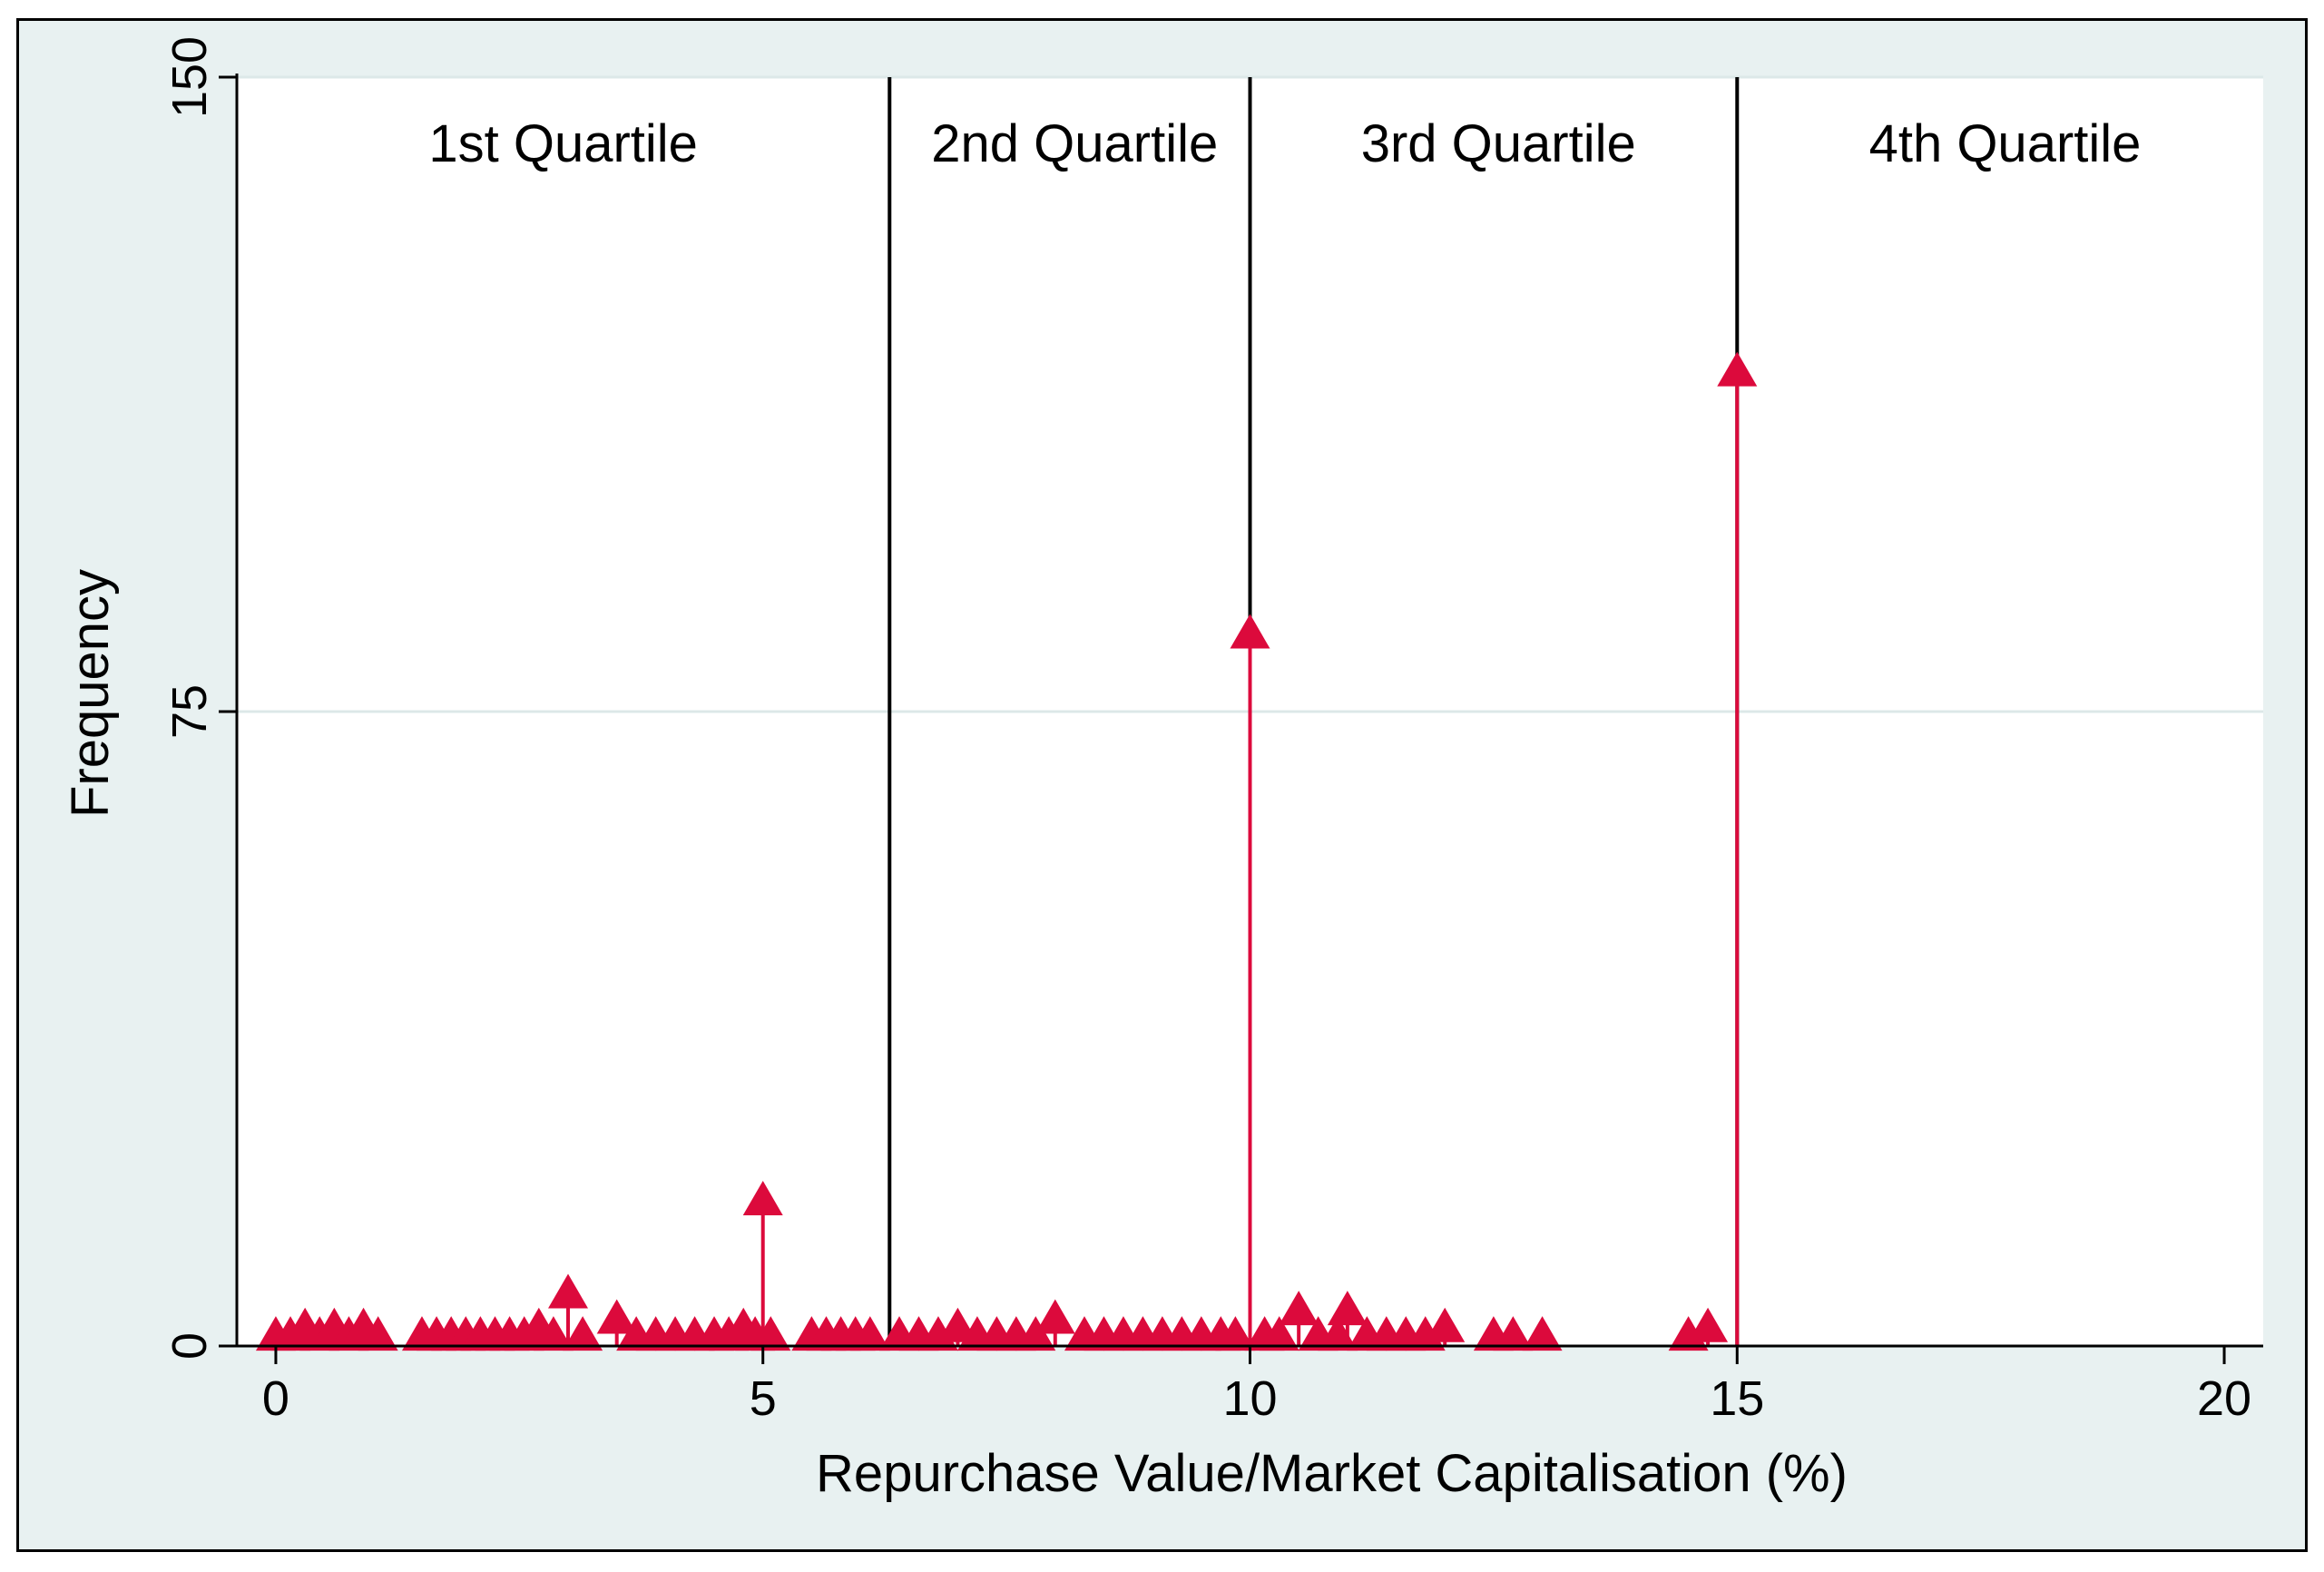 This screenshot has height=1572, width=2324. What do you see at coordinates (90, 693) in the screenshot?
I see `y-axis-title: Frequency` at bounding box center [90, 693].